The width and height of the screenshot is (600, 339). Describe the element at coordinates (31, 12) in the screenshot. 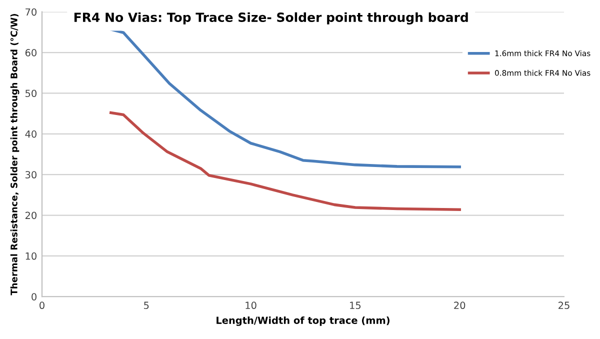

I see `y-tick-label: 70` at that location.